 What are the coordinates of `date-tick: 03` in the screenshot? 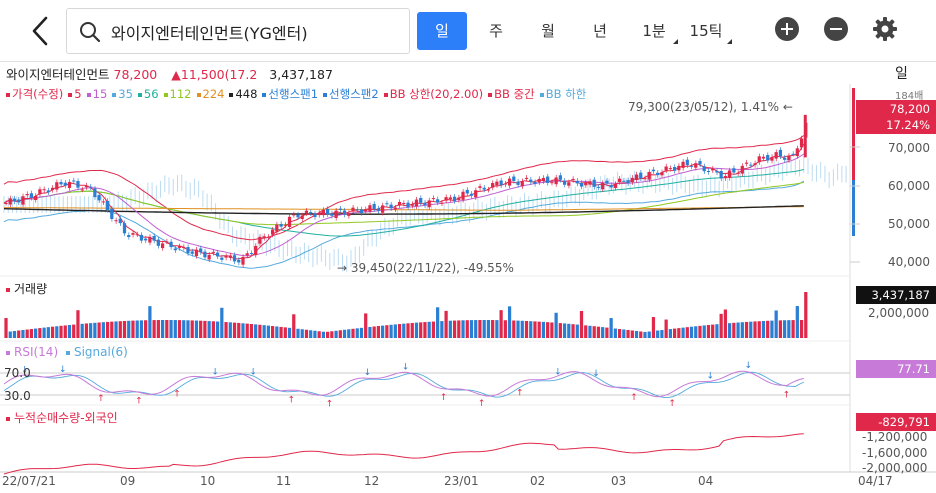 It's located at (619, 481).